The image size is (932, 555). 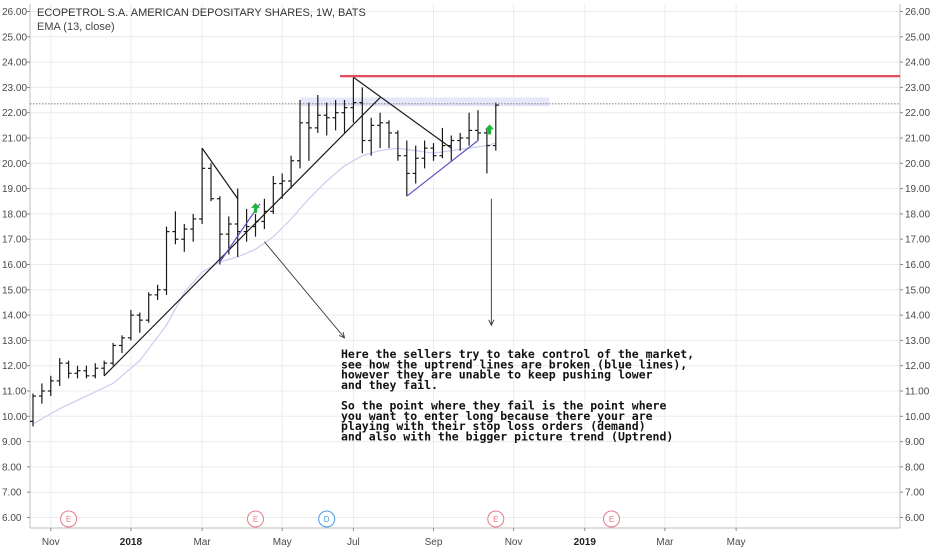 I want to click on event-marker-circle, so click(x=255, y=519).